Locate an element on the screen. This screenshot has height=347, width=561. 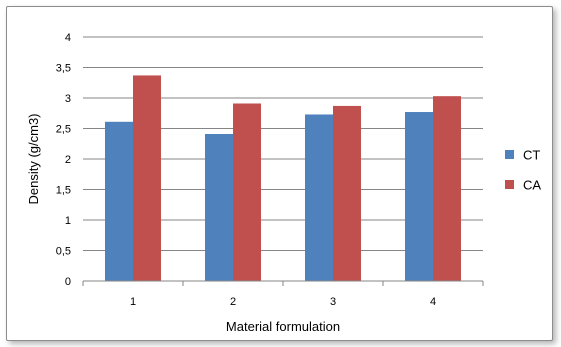
legend-swatch-ct is located at coordinates (509, 154).